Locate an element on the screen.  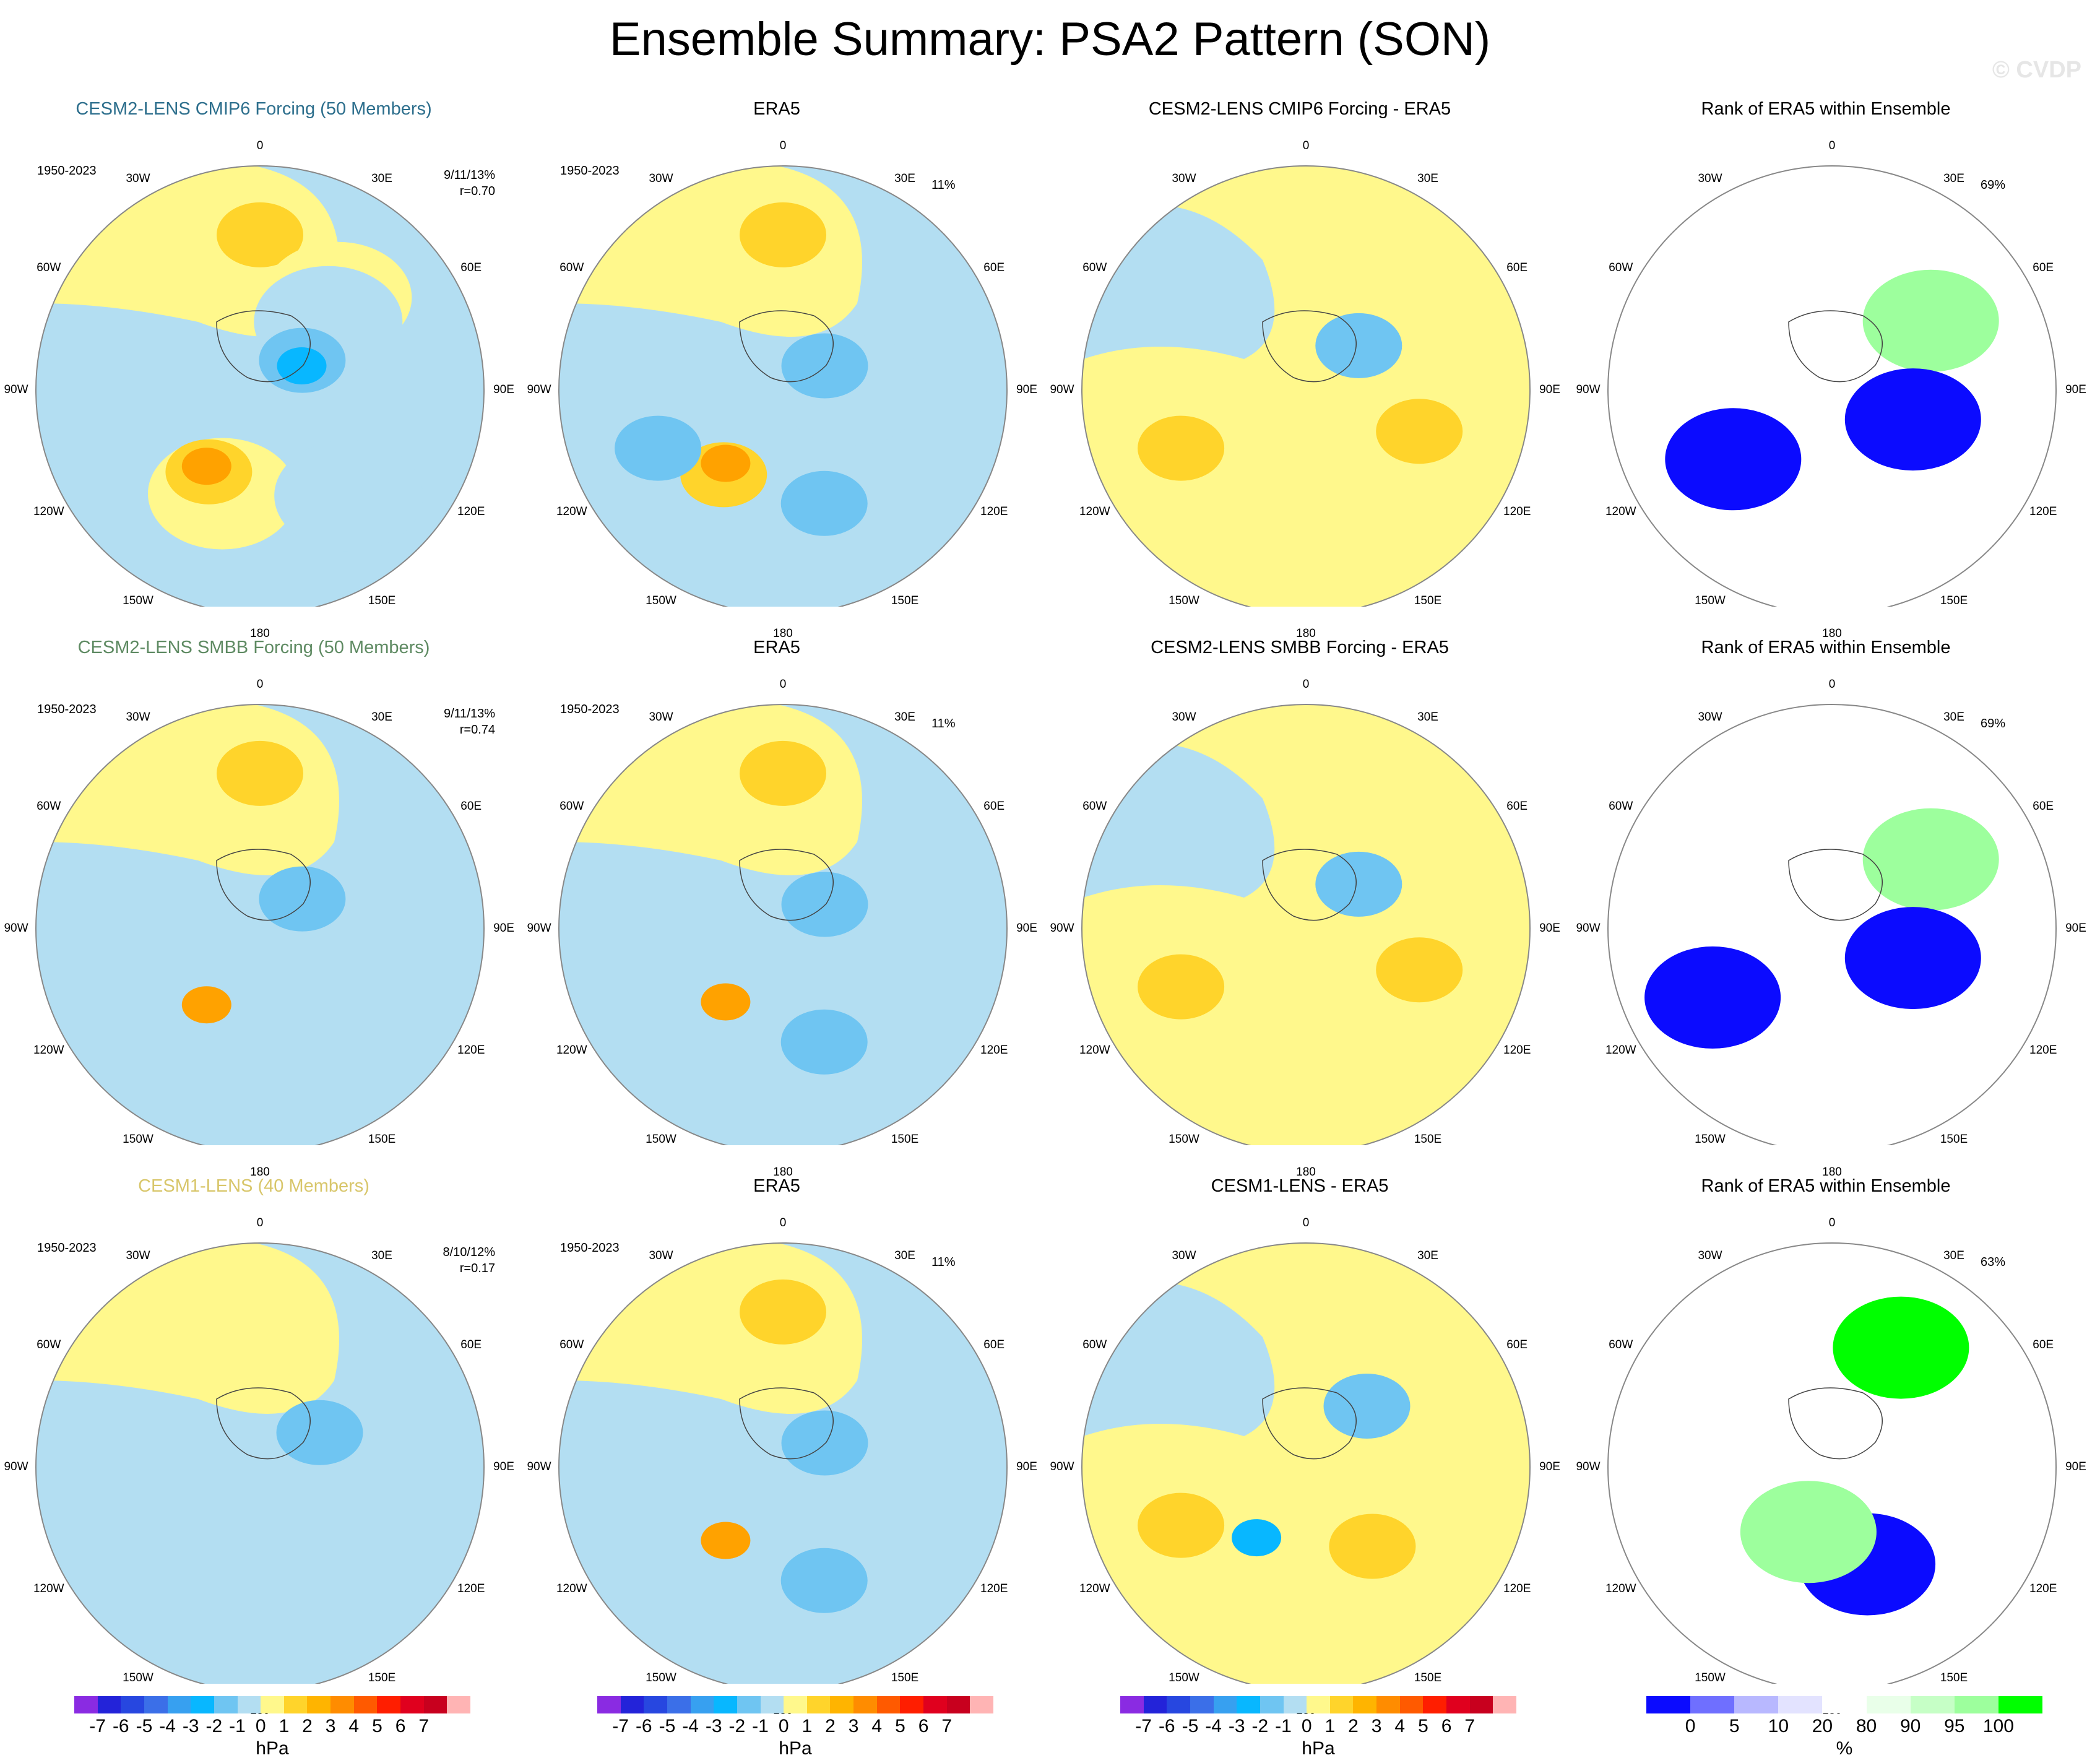
percent-variance: 63% is located at coordinates (1993, 1262).